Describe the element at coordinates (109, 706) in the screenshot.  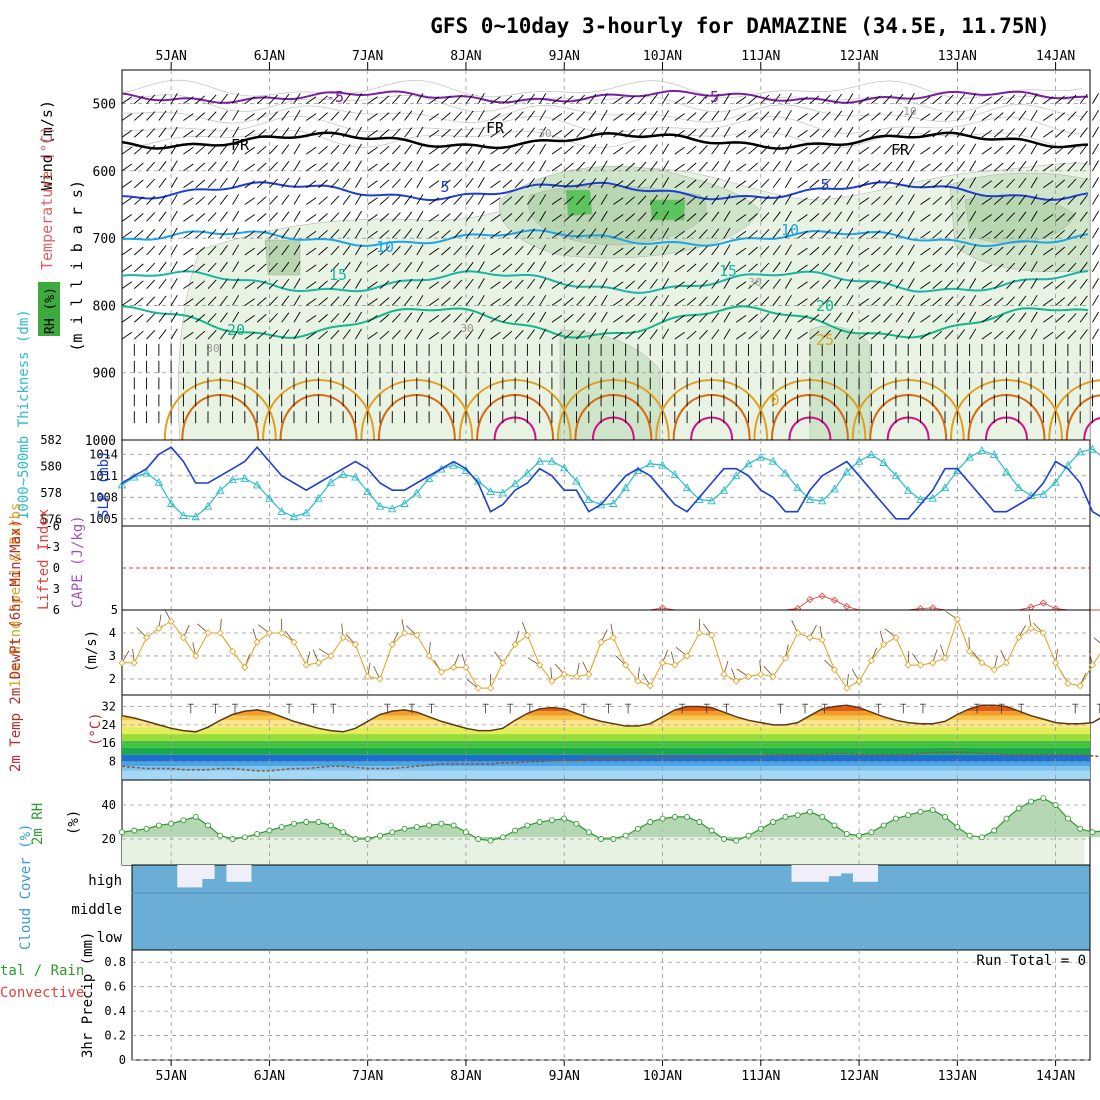
I see `temp-tick-label: 32` at that location.